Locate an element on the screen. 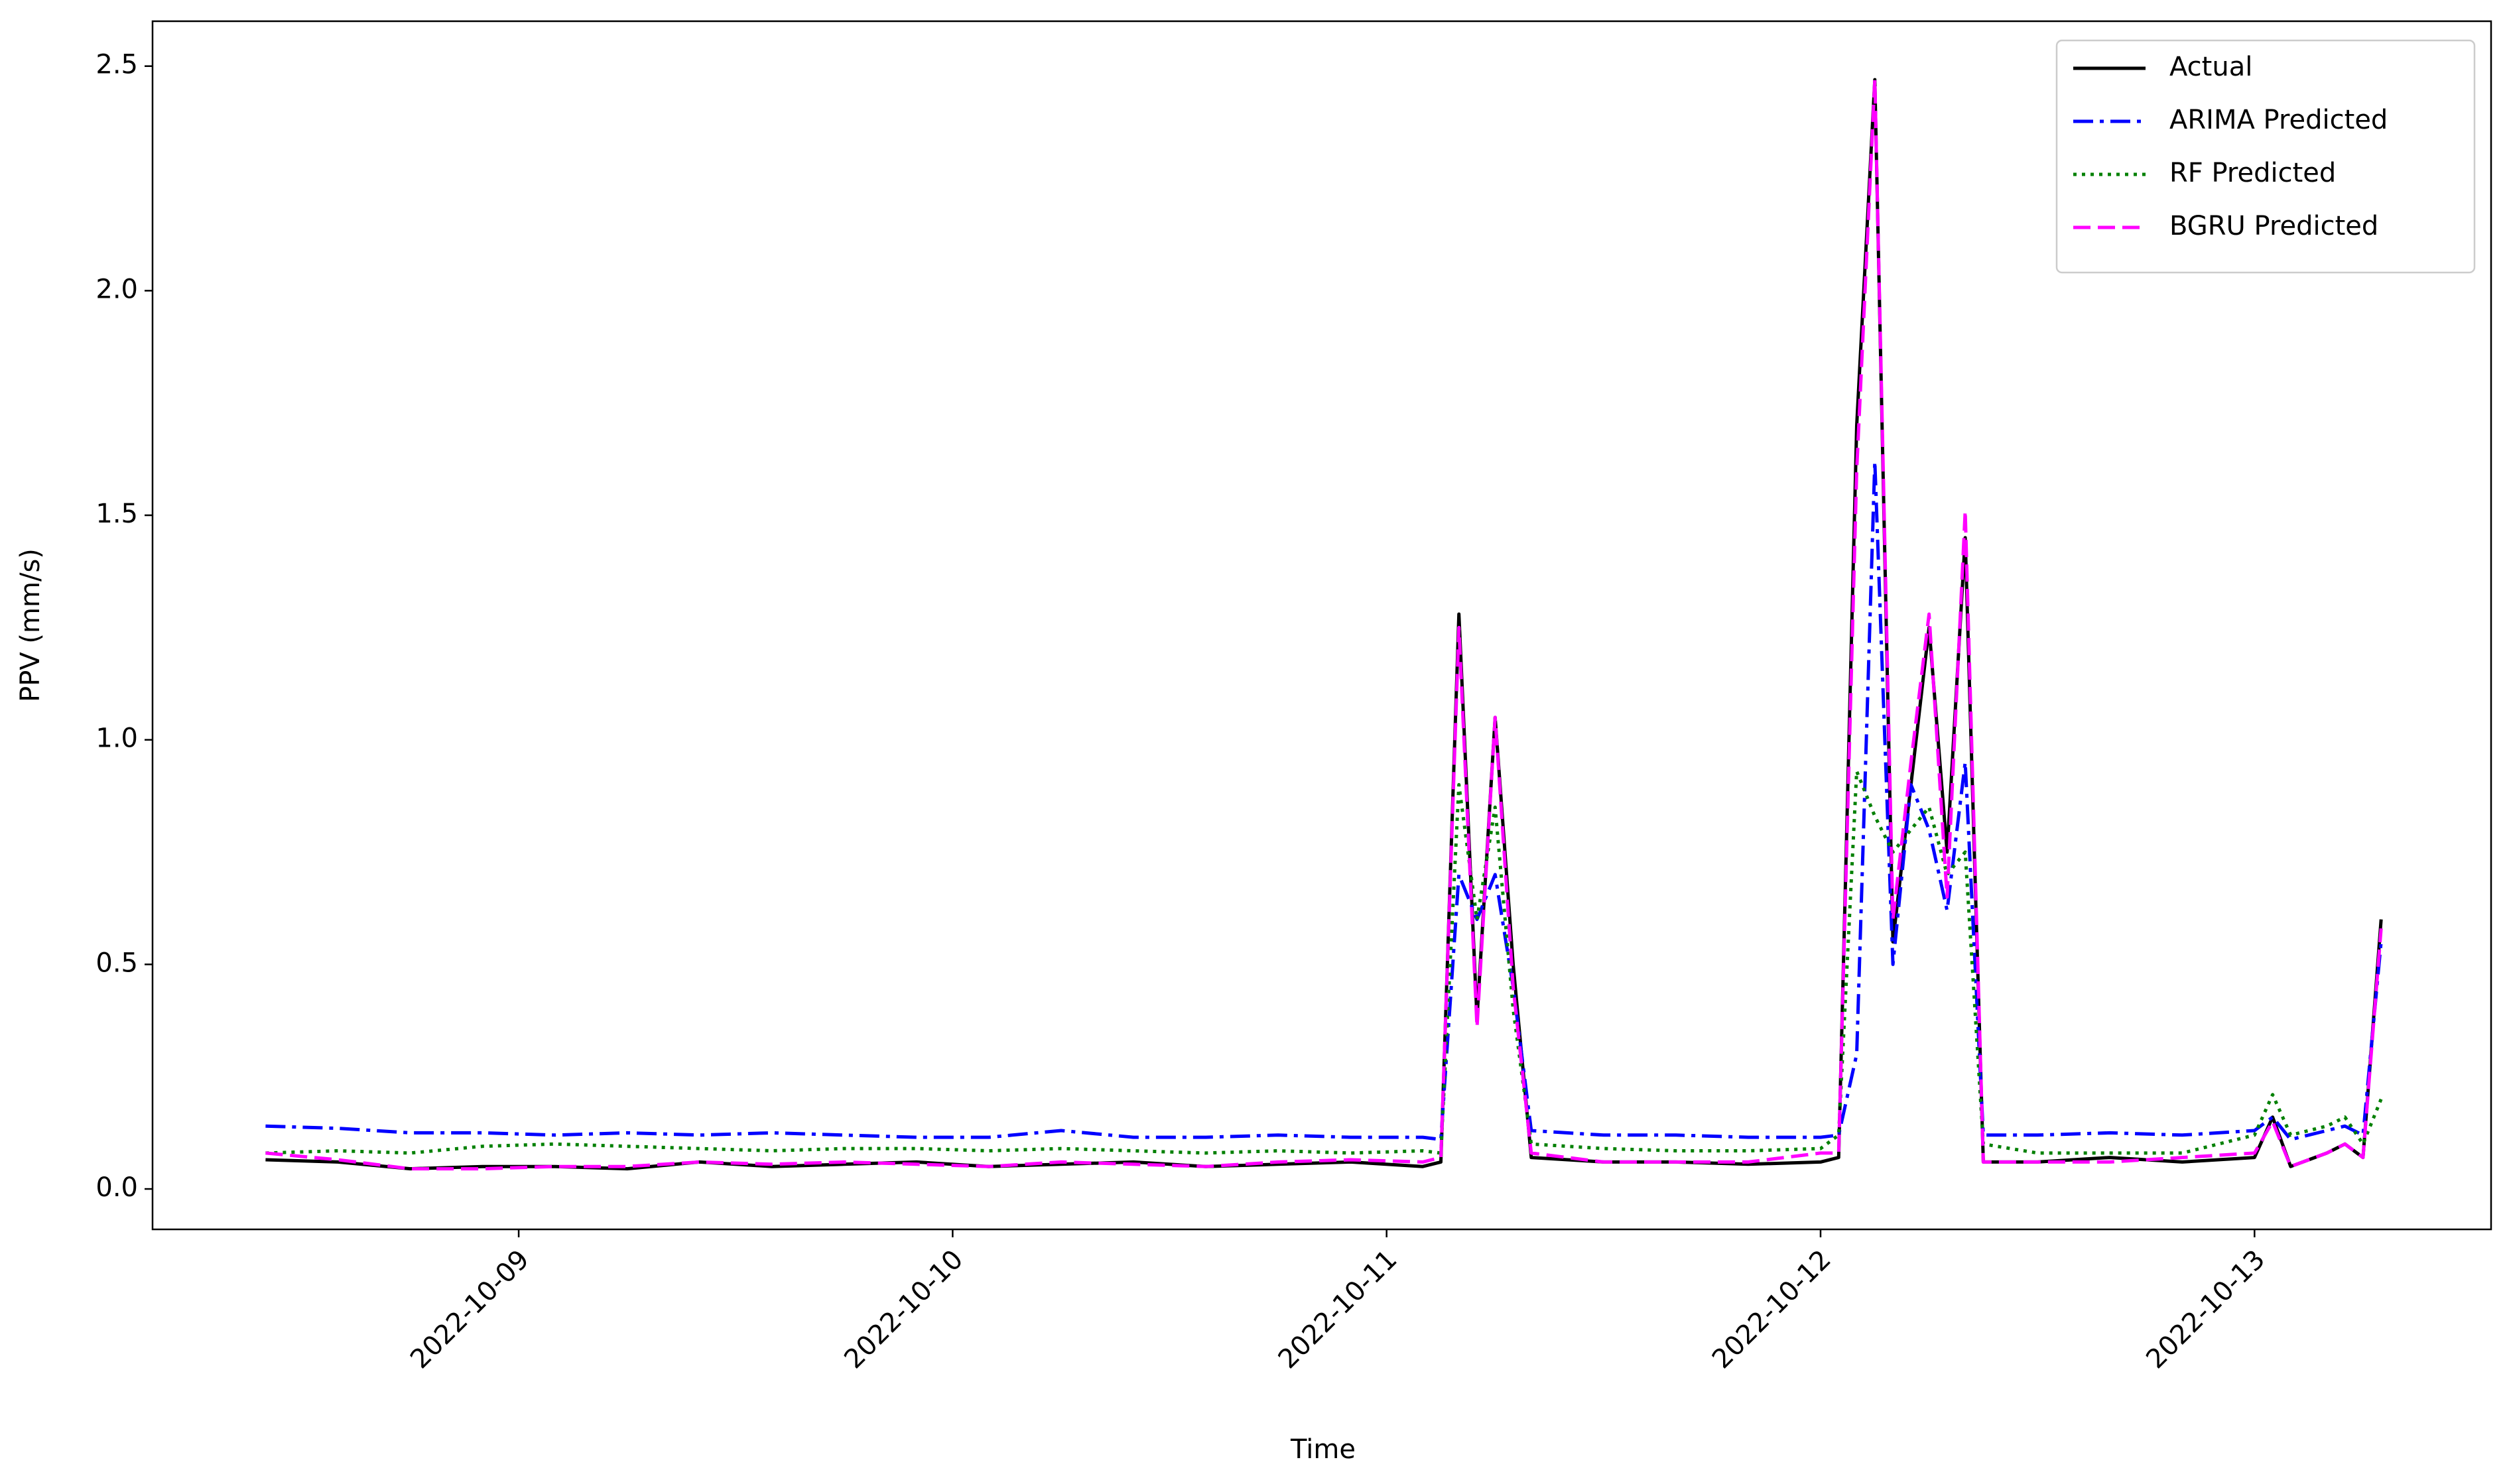 The image size is (2507, 1484). y-tick-label: 2.0 is located at coordinates (117, 289).